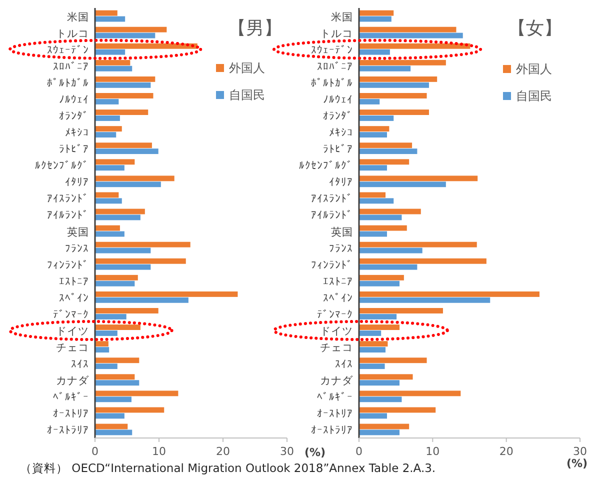 This screenshot has height=477, width=597. I want to click on y-tick-label: ﾌｨﾝﾗﾝﾄﾞ, so click(68, 265).